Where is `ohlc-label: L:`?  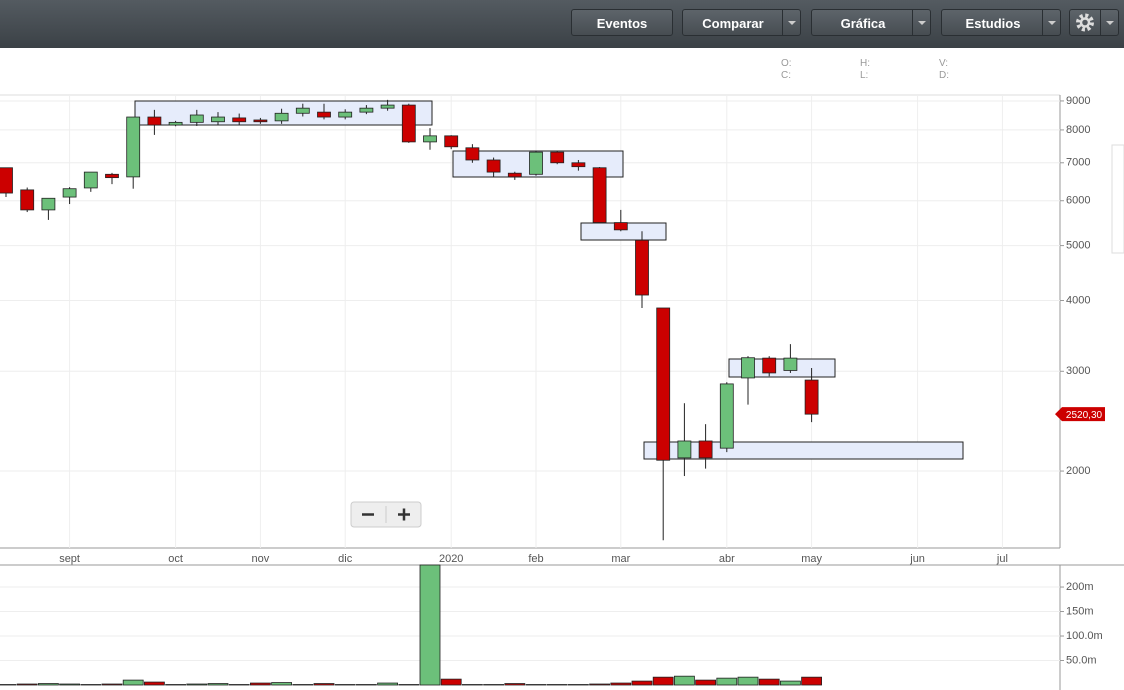 ohlc-label: L: is located at coordinates (864, 75).